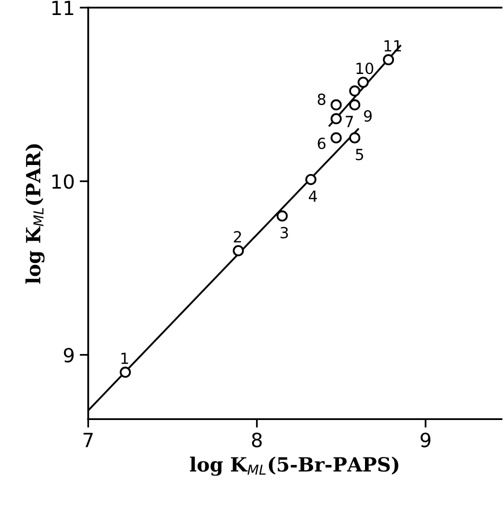 This screenshot has height=508, width=504. I want to click on x-axis-title: log K$_{ML}$(5-Br-PAPS), so click(294, 466).